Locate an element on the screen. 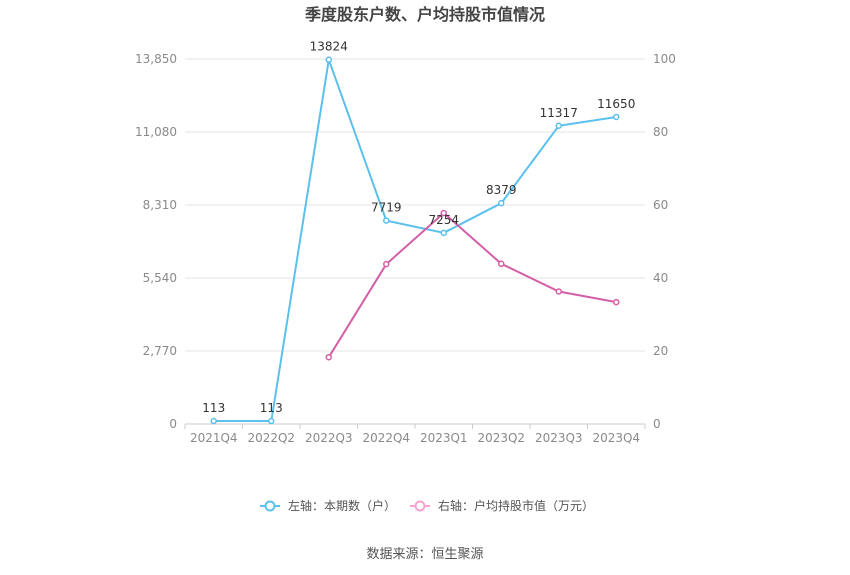  legend: 左轴：本期数（户） 右轴：户均持股市值（万元） is located at coordinates (427, 505).